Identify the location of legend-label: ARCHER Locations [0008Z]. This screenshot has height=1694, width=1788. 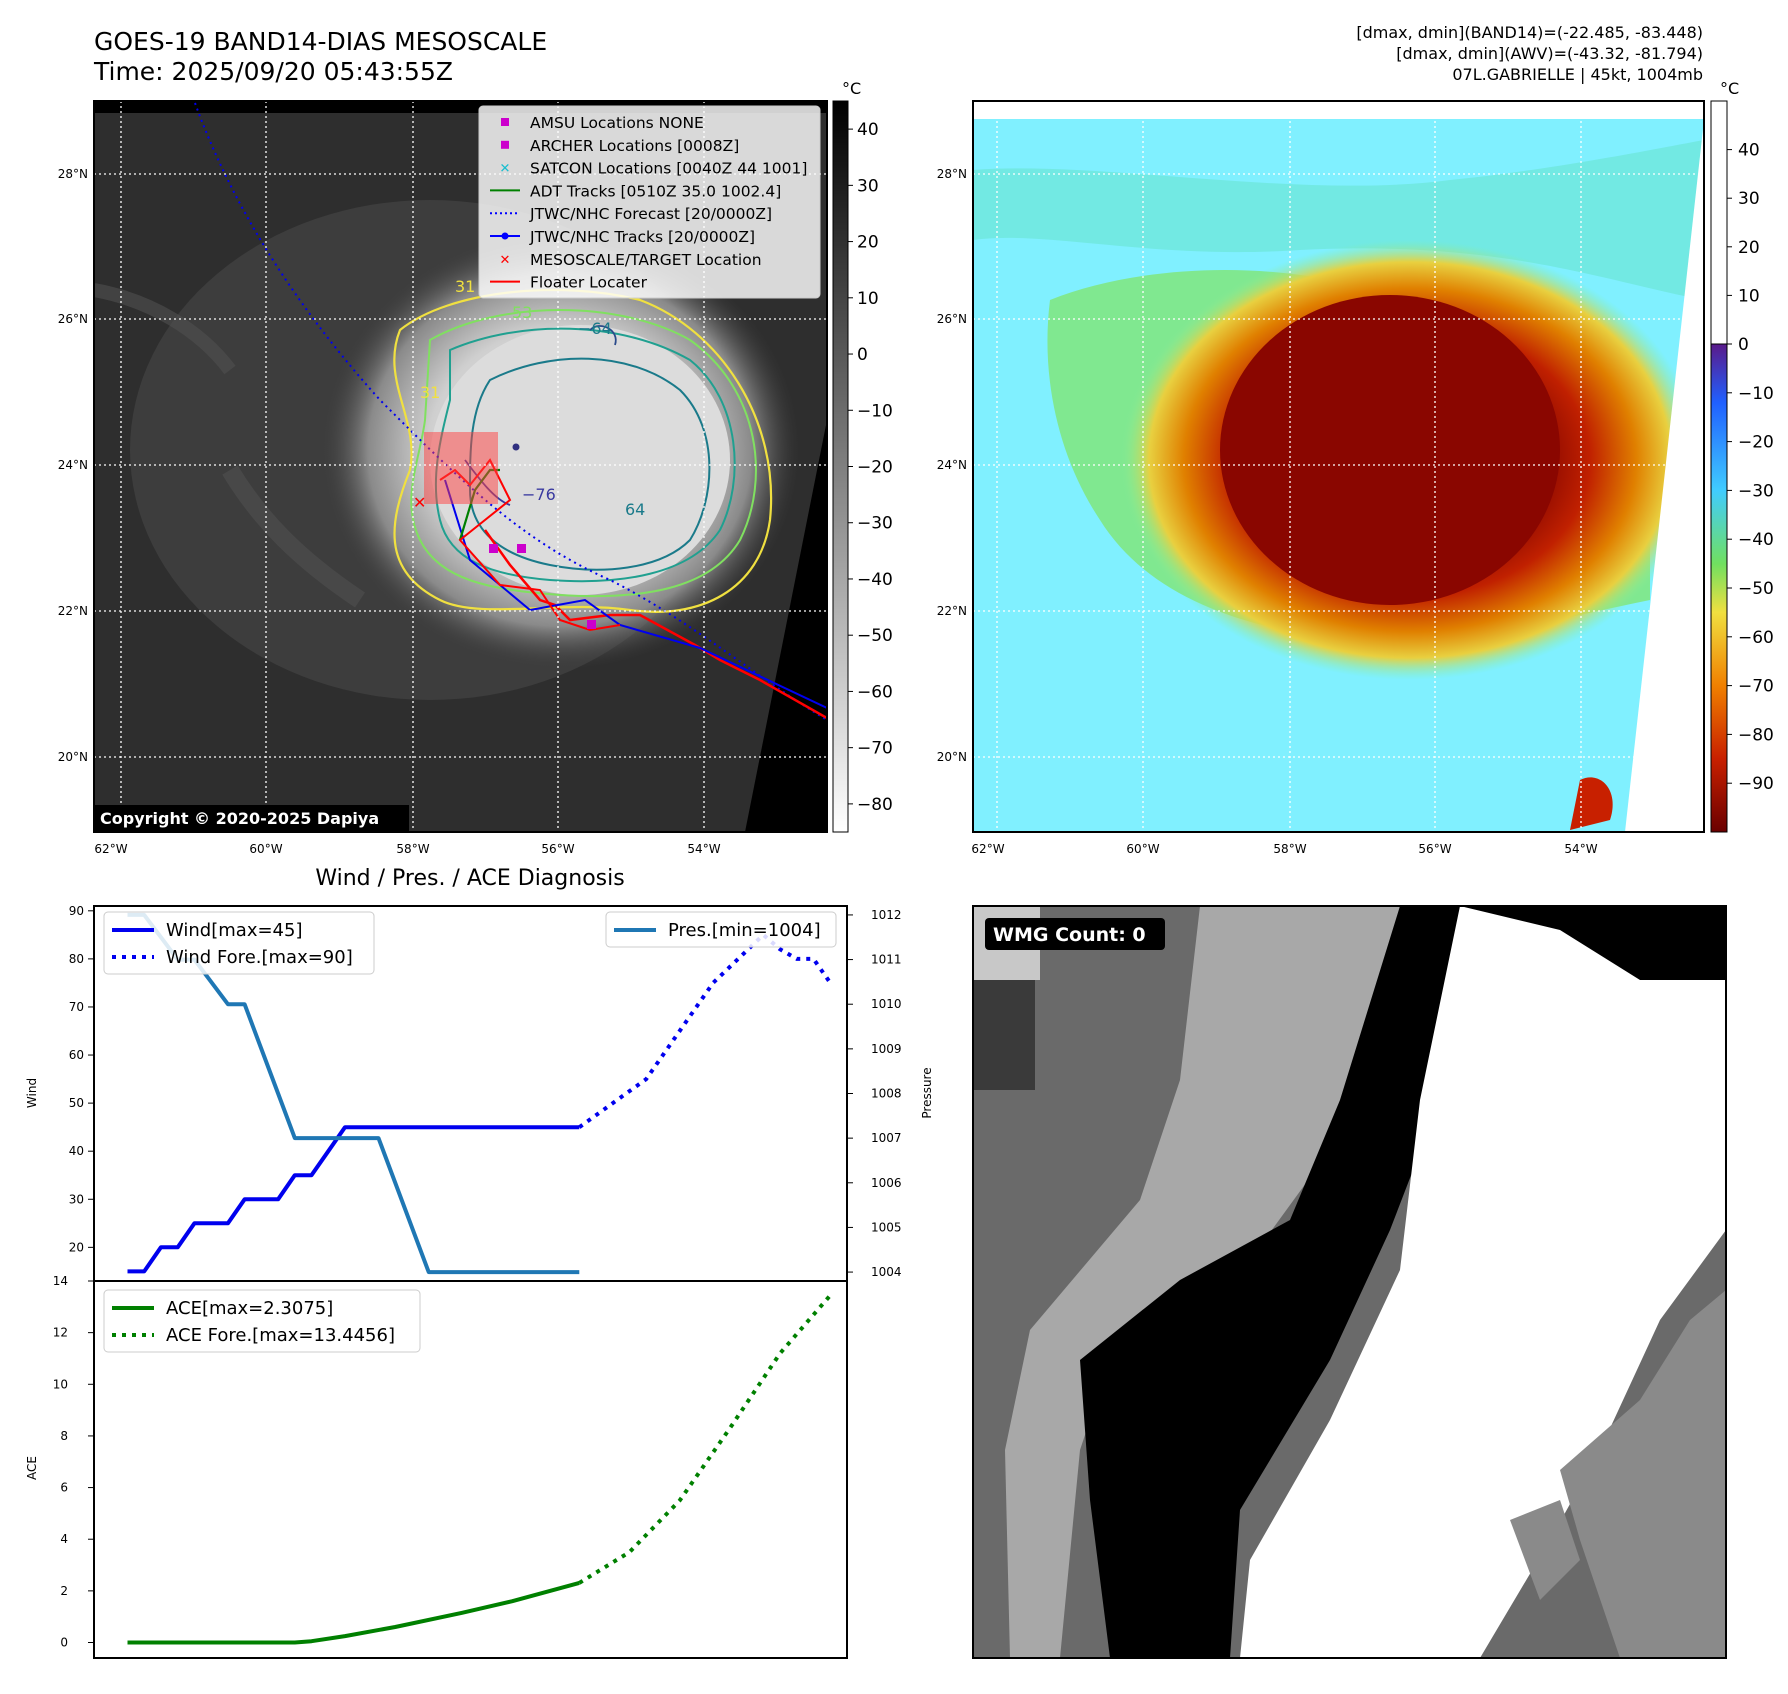
(634, 146).